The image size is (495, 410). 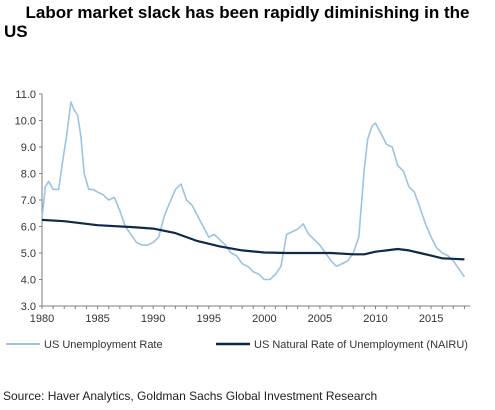 I want to click on legend-label: US Natural Rate of Unemployment (NAIRU), so click(x=361, y=345).